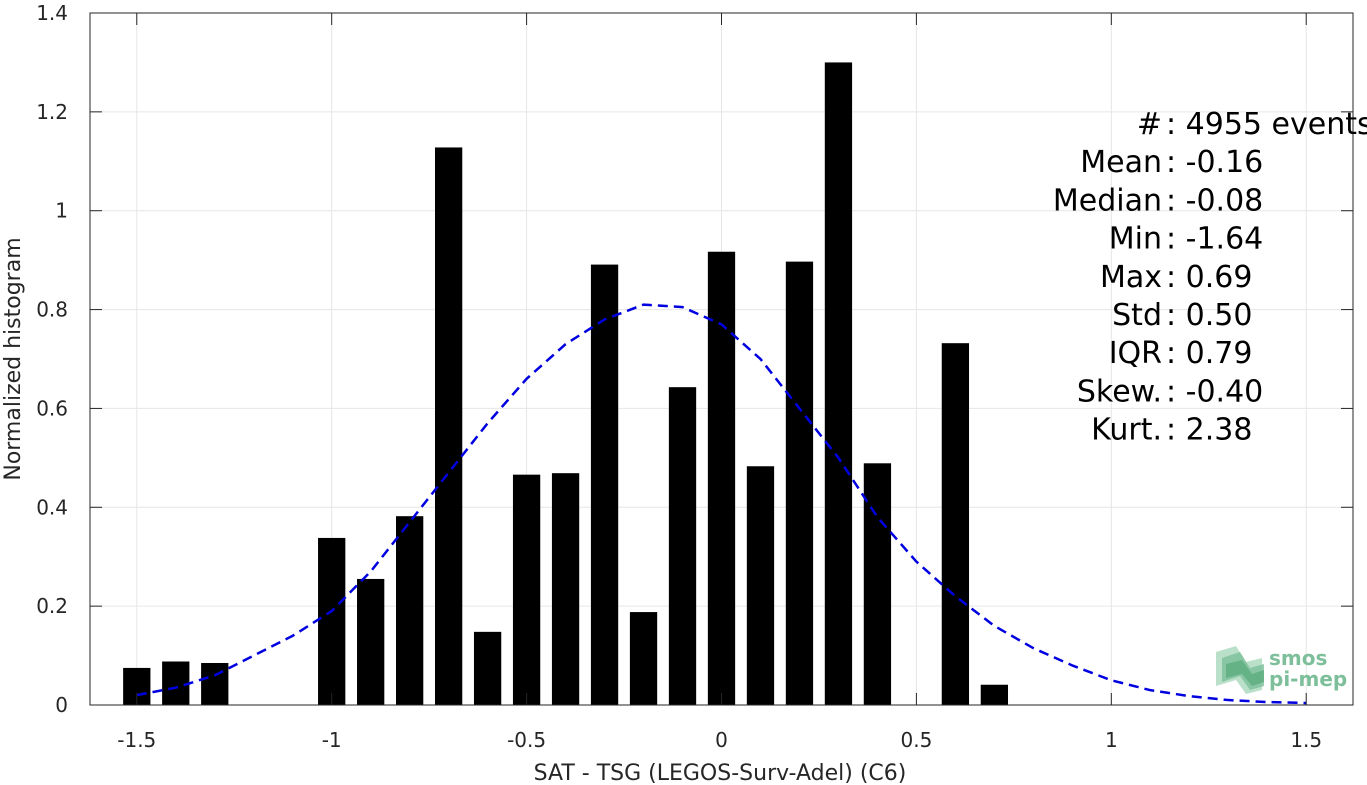 The width and height of the screenshot is (1367, 785). I want to click on stat-label-7: Skew., so click(1119, 391).